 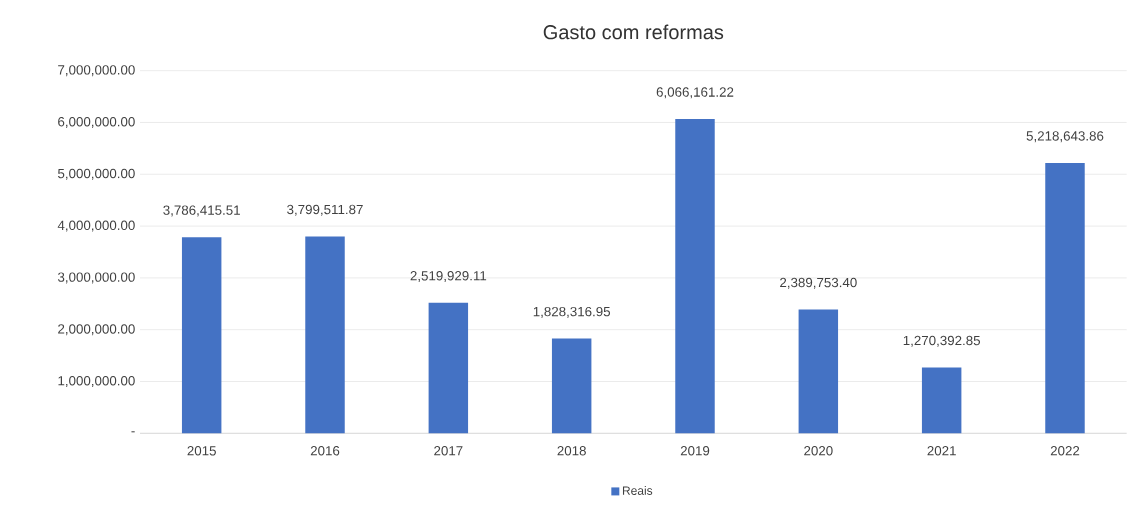 What do you see at coordinates (325, 451) in the screenshot?
I see `x-tick-label: 2016` at bounding box center [325, 451].